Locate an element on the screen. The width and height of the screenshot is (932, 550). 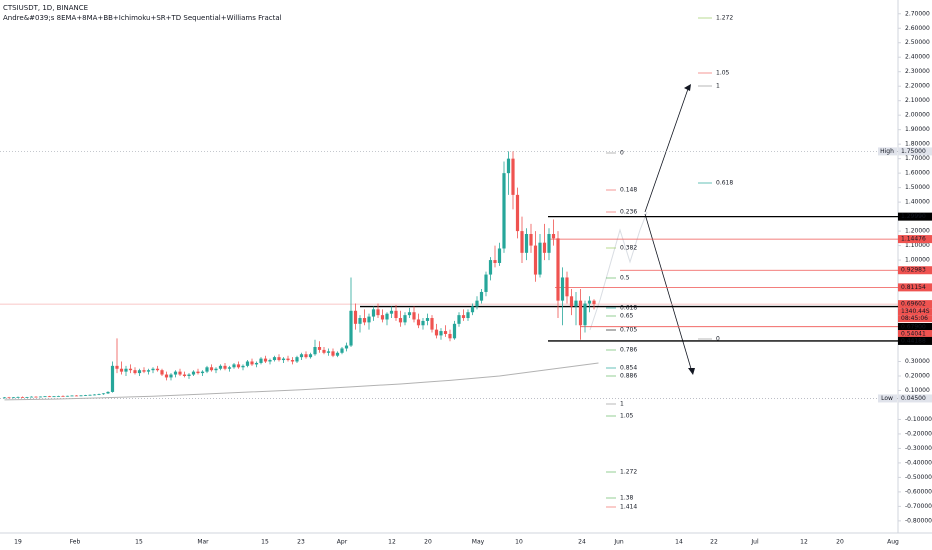
y-tick-label: 2.70000 is located at coordinates (917, 13).